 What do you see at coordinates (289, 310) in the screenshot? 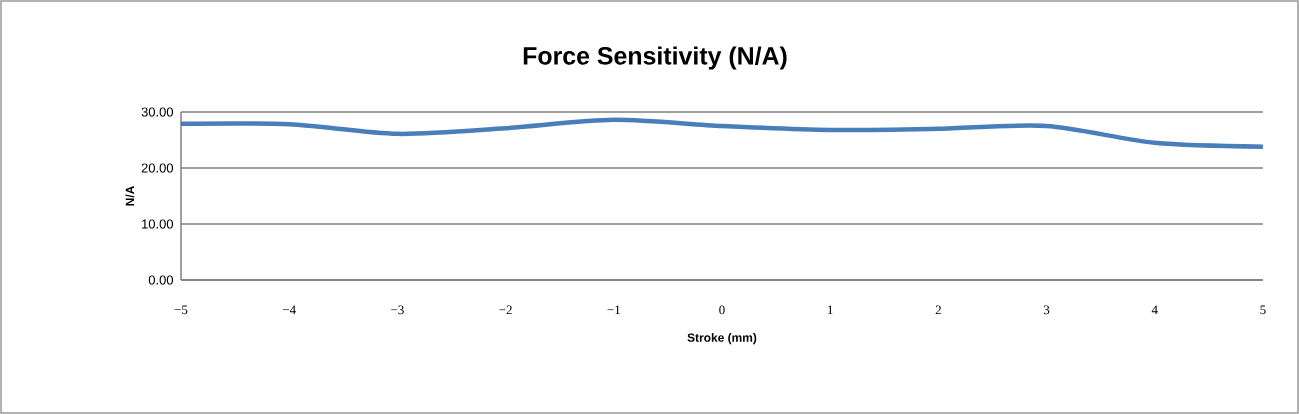
I see `x-tick-label: −4` at bounding box center [289, 310].